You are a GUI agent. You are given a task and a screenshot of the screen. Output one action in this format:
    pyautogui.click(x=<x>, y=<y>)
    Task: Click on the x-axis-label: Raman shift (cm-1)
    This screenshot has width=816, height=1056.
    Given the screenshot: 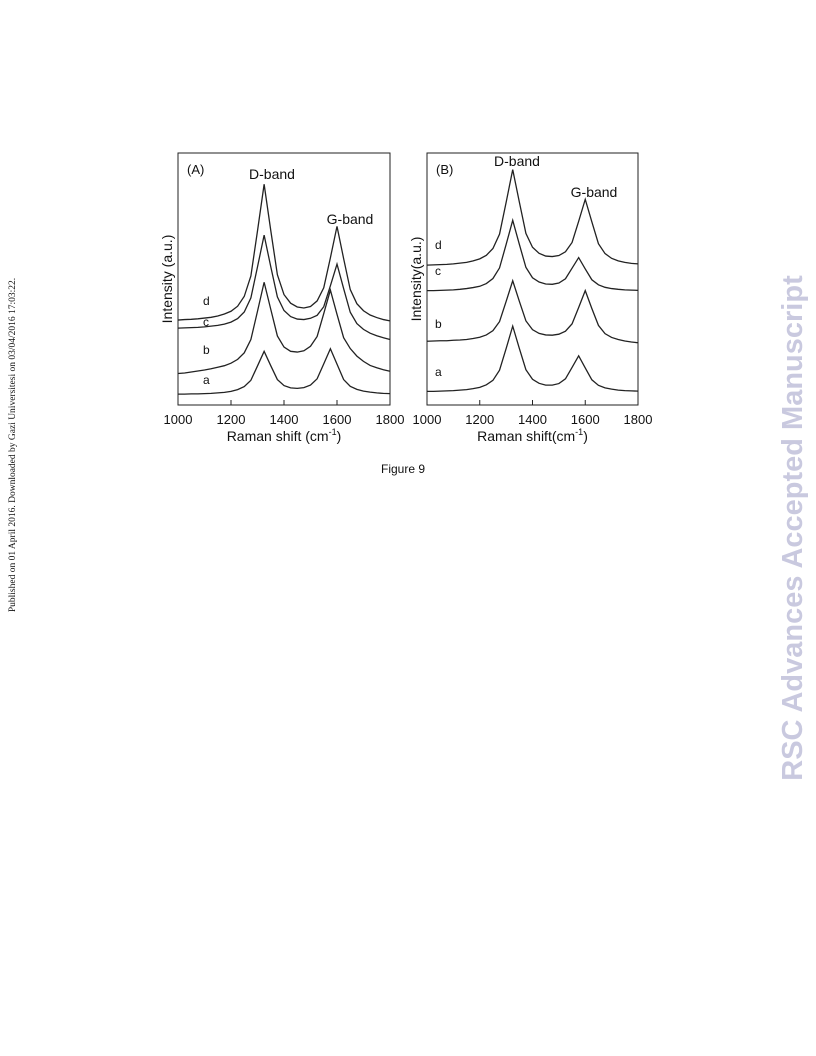 What is the action you would take?
    pyautogui.click(x=284, y=435)
    